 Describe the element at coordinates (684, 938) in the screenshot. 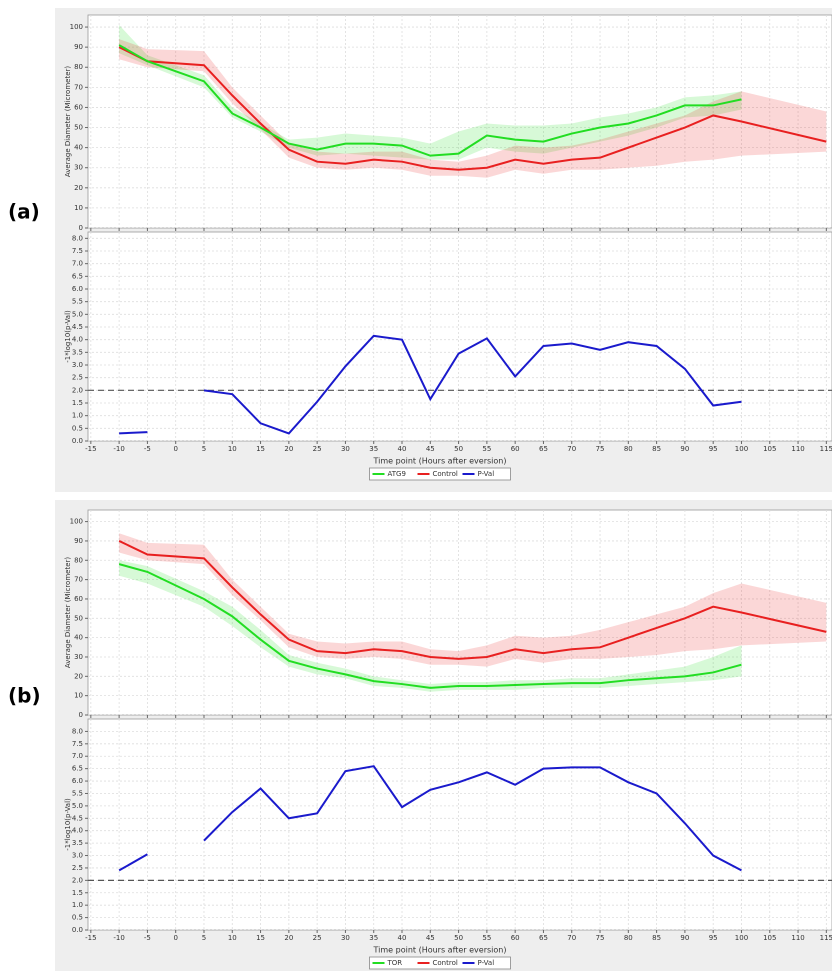

I see `x-tick-label: 90` at that location.